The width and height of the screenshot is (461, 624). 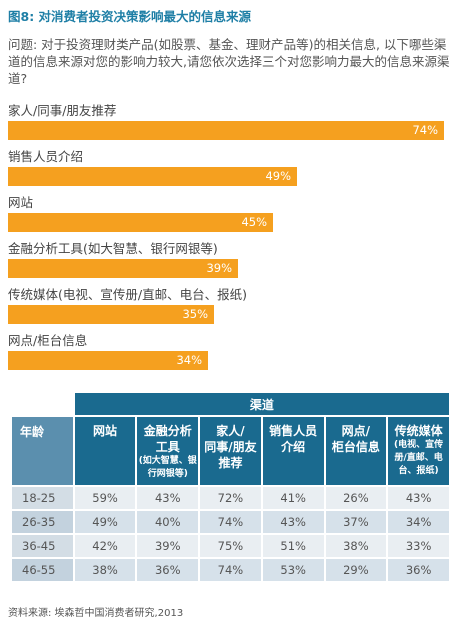 I want to click on bar-category-label: 网站, so click(x=21, y=202).